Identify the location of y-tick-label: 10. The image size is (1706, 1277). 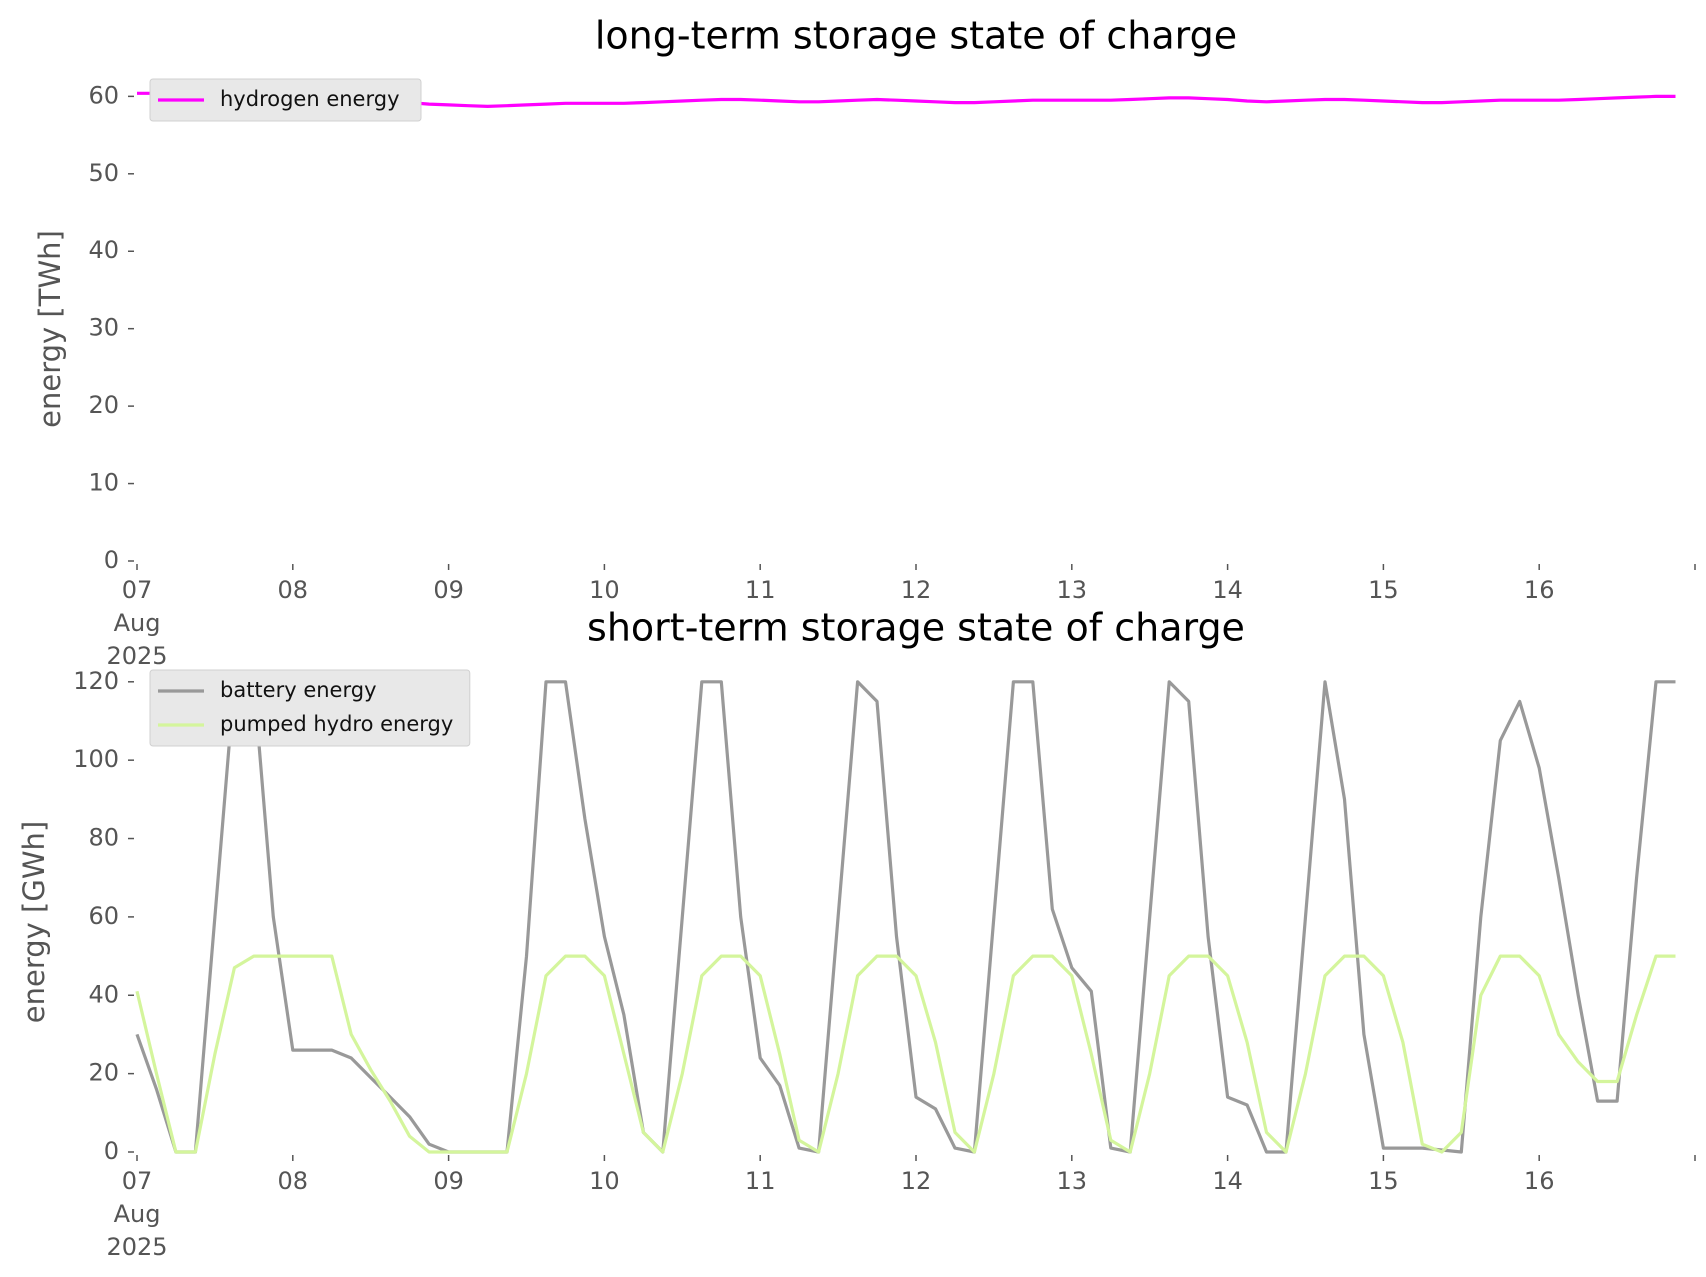
(103, 483).